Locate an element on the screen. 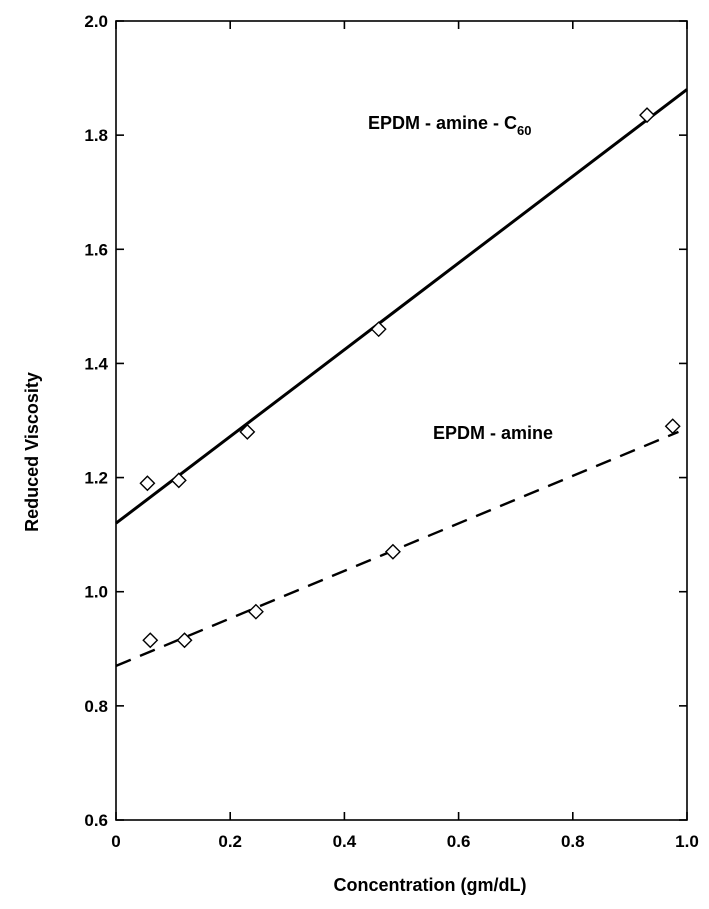 This screenshot has height=909, width=709. series-label-epdm-amine-c60: EPDM - amine - C60 is located at coordinates (450, 125).